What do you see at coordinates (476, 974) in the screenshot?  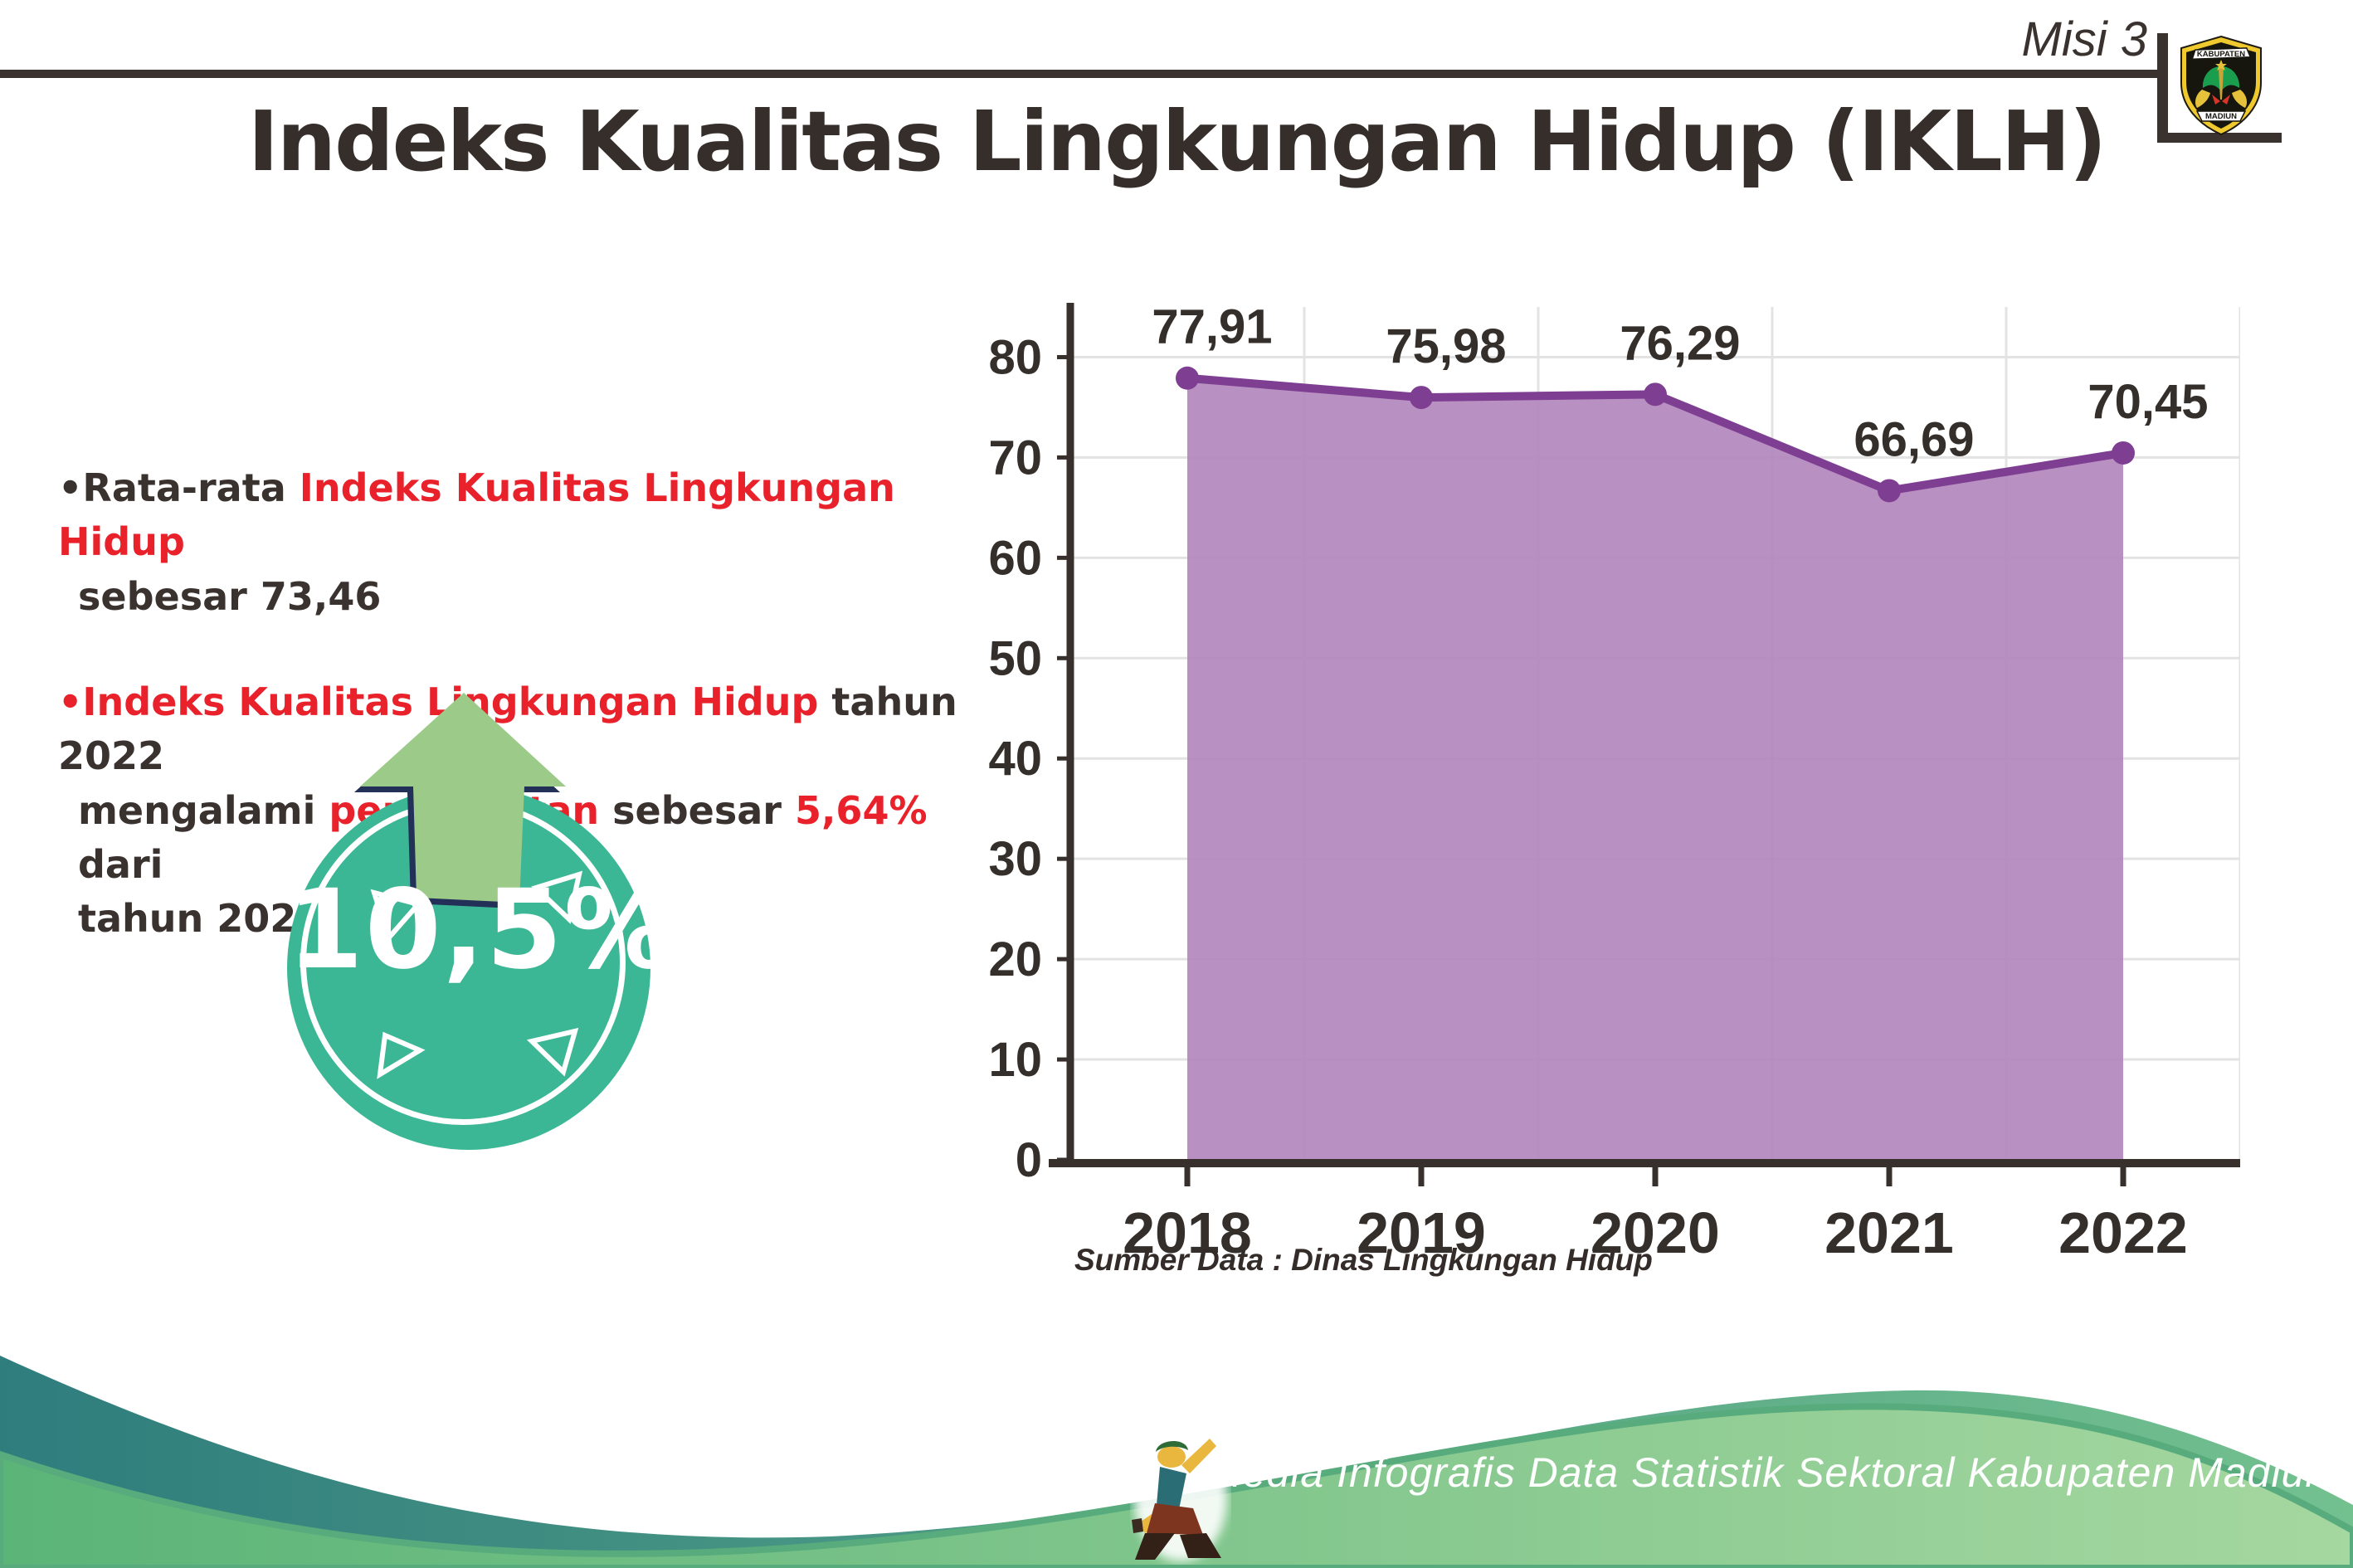 I see `badge-sparkle-triangles` at bounding box center [476, 974].